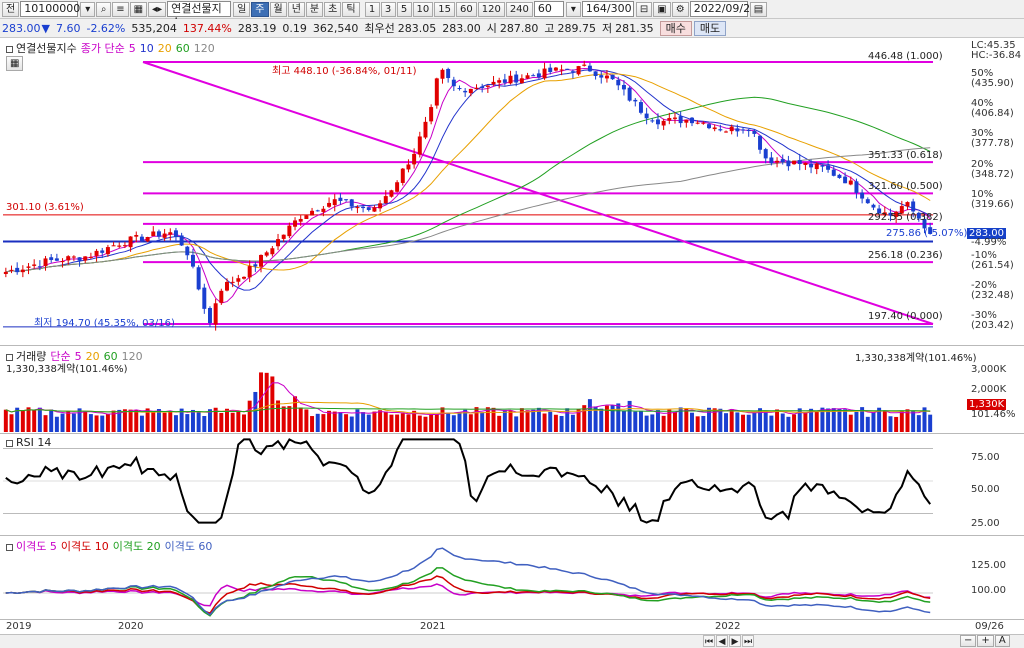  What do you see at coordinates (985, 641) in the screenshot?
I see `zoom-in-icon: +` at bounding box center [985, 641].